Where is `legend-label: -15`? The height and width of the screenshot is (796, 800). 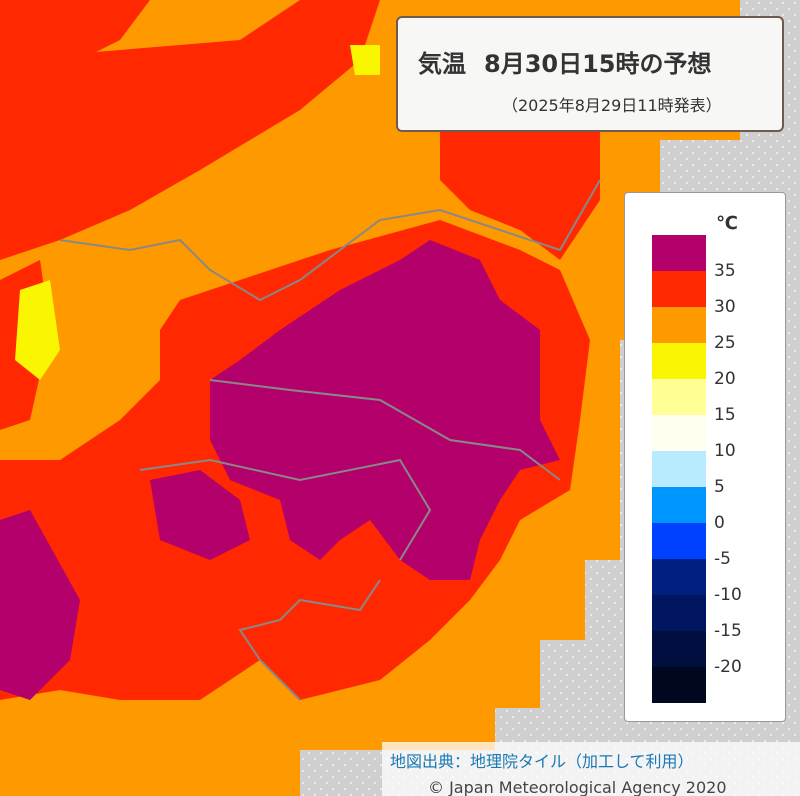 legend-label: -15 is located at coordinates (728, 631).